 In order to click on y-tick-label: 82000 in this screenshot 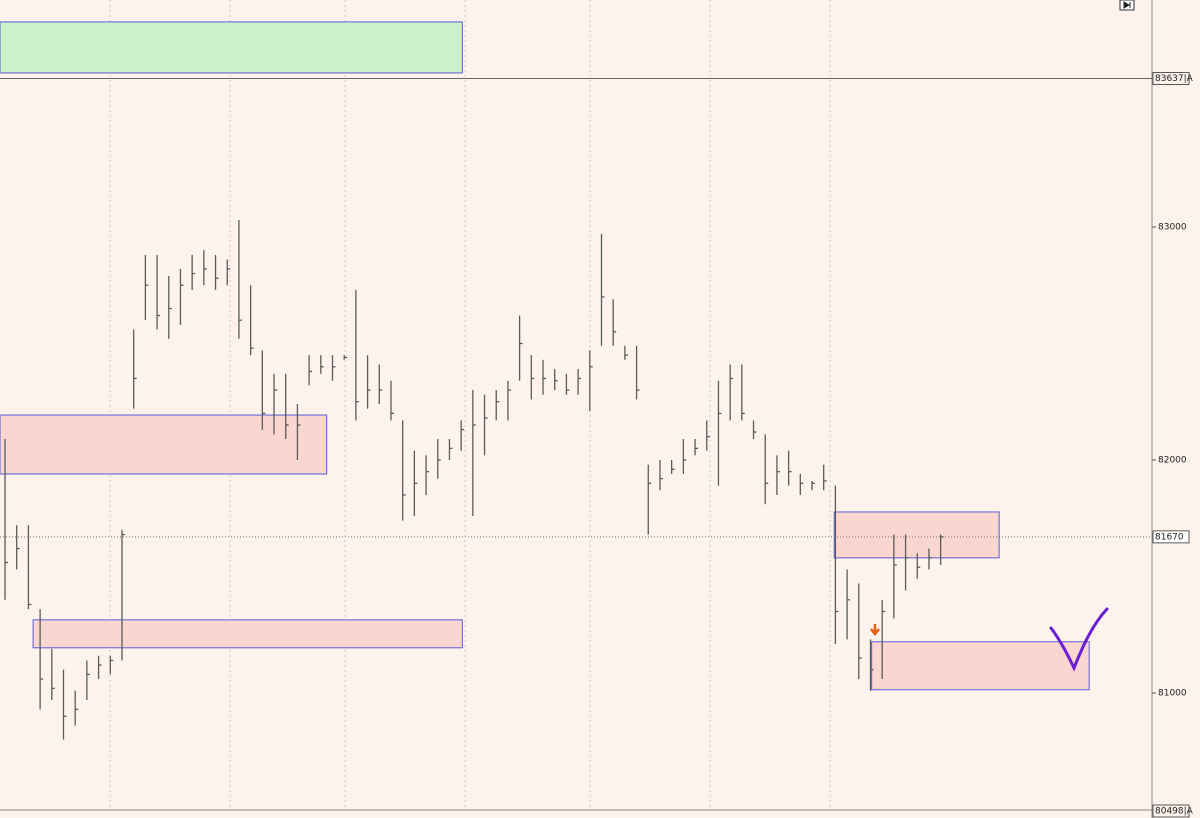, I will do `click(1172, 460)`.